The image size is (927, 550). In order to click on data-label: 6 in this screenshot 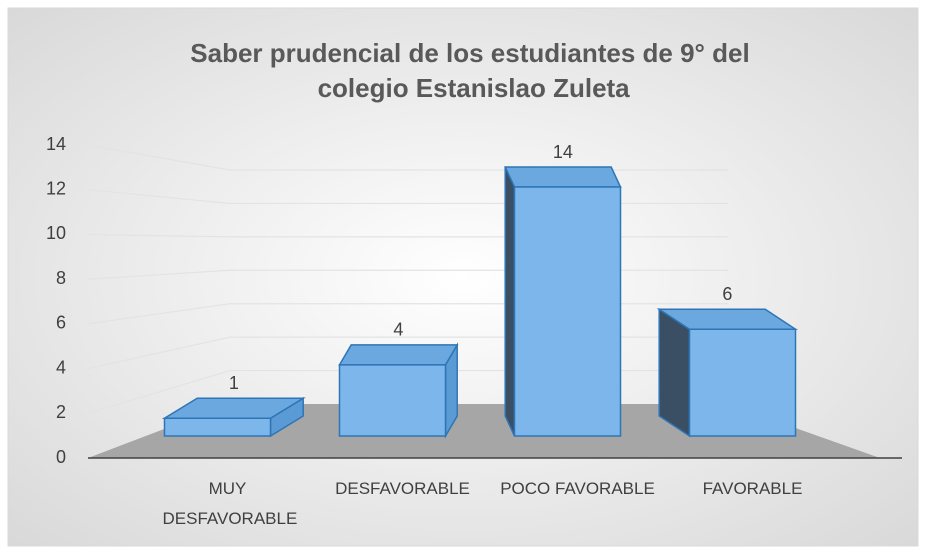, I will do `click(727, 294)`.